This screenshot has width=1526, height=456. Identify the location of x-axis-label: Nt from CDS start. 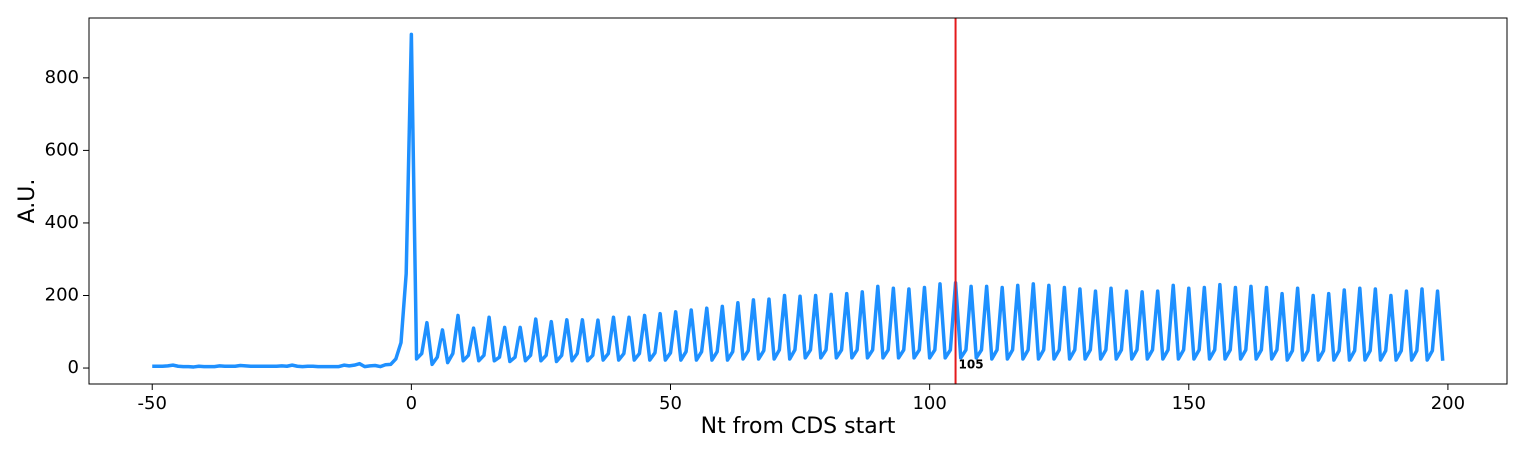
(798, 426).